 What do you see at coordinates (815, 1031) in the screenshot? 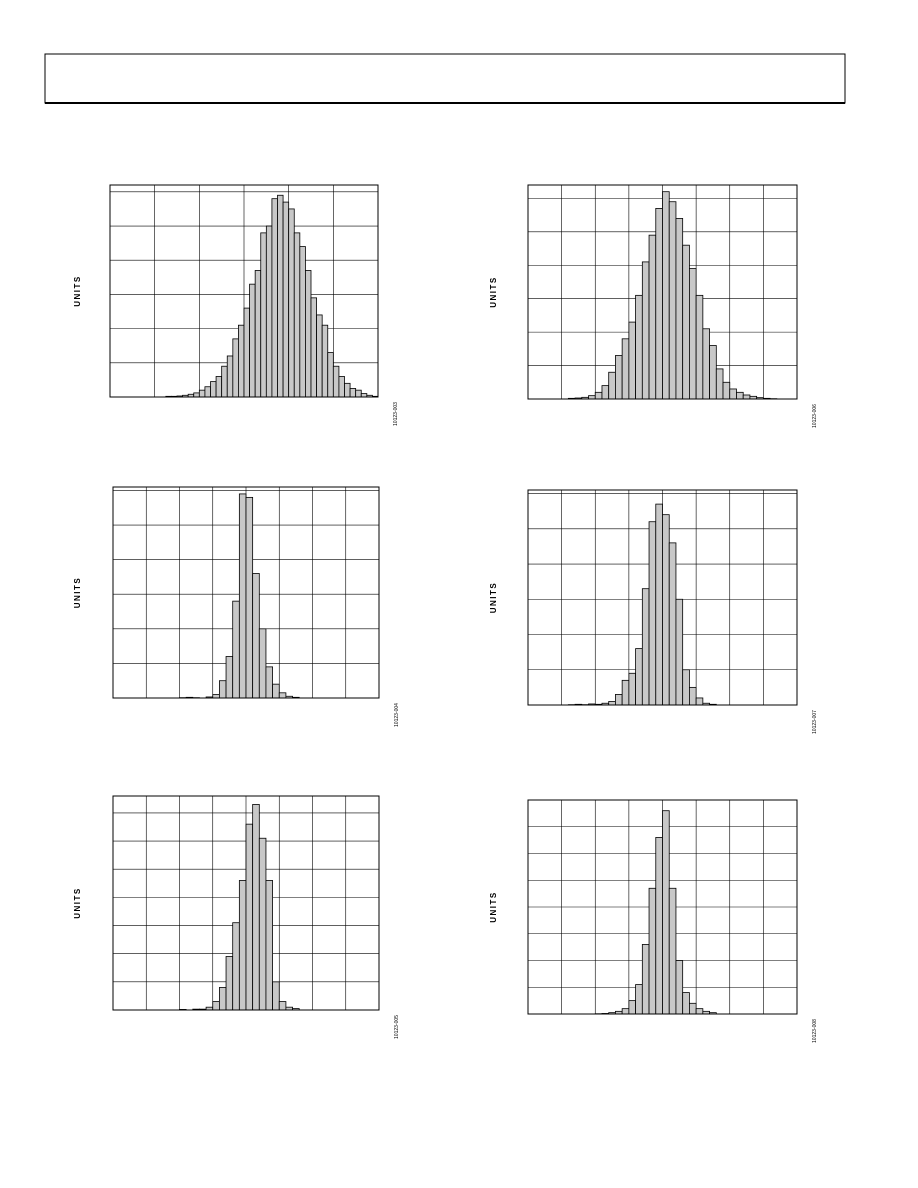
I see `figure-code: 10123-008` at bounding box center [815, 1031].